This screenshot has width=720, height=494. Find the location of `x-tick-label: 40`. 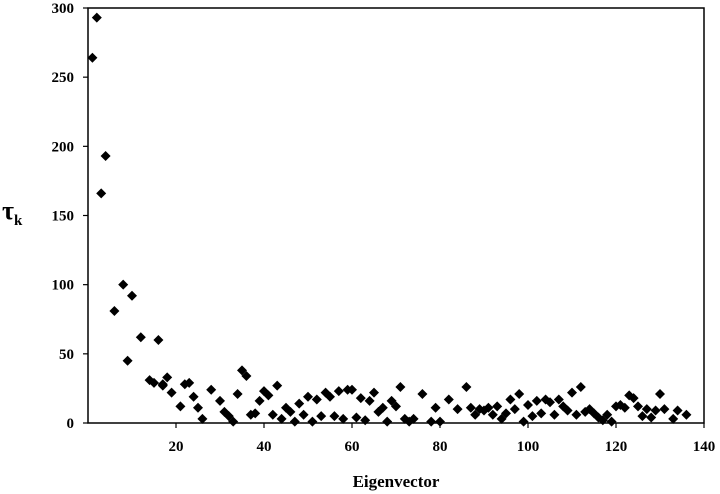

x-tick-label: 40 is located at coordinates (264, 447).